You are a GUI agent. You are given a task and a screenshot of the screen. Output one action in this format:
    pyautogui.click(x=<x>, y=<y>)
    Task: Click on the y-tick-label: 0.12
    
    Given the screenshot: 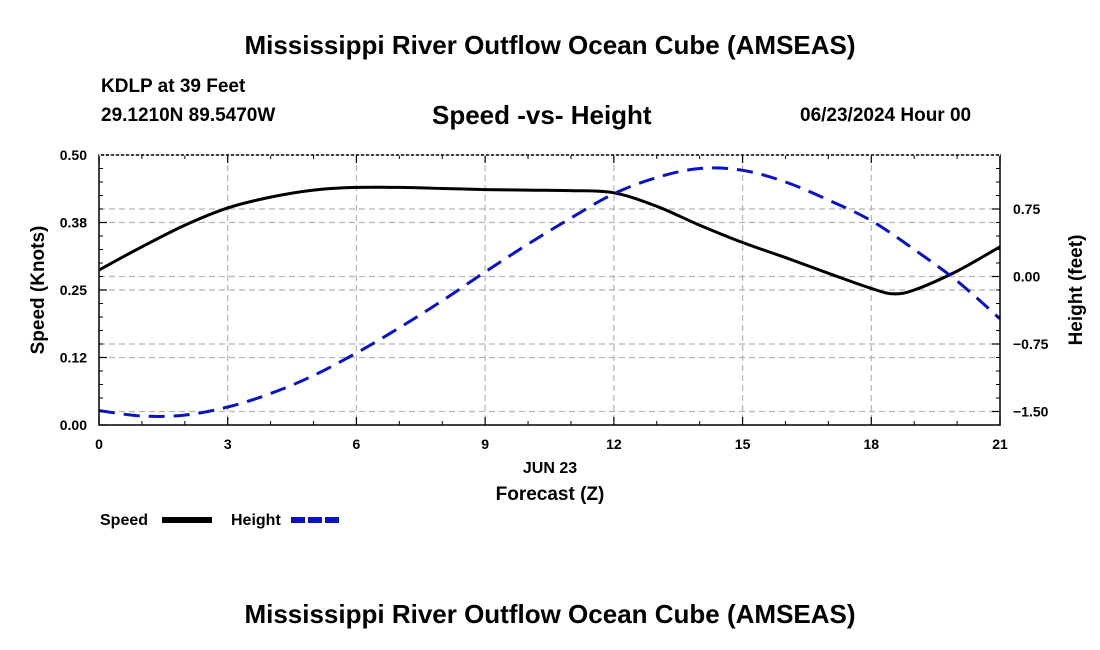 What is the action you would take?
    pyautogui.click(x=73, y=358)
    